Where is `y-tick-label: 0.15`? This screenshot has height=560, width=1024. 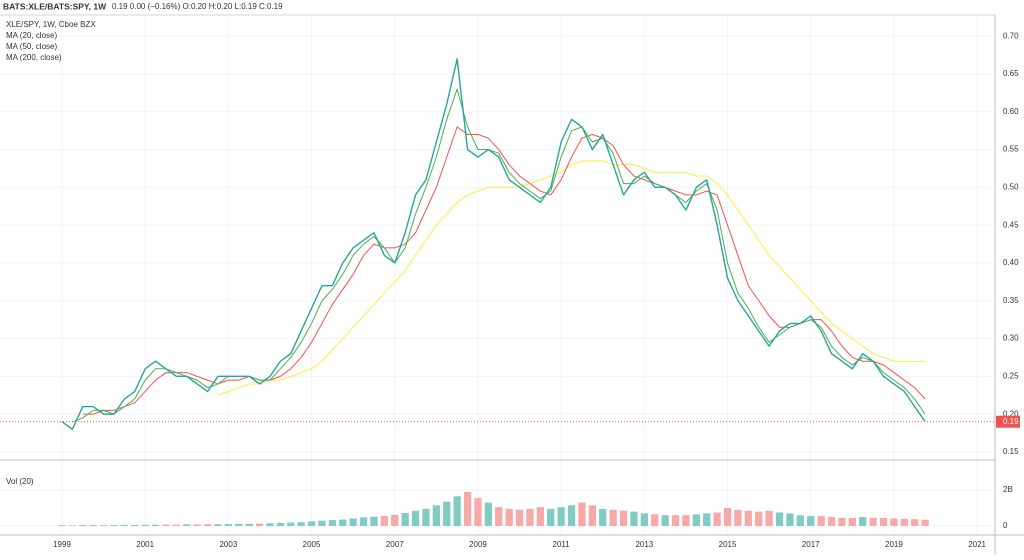
y-tick-label: 0.15 is located at coordinates (1011, 451).